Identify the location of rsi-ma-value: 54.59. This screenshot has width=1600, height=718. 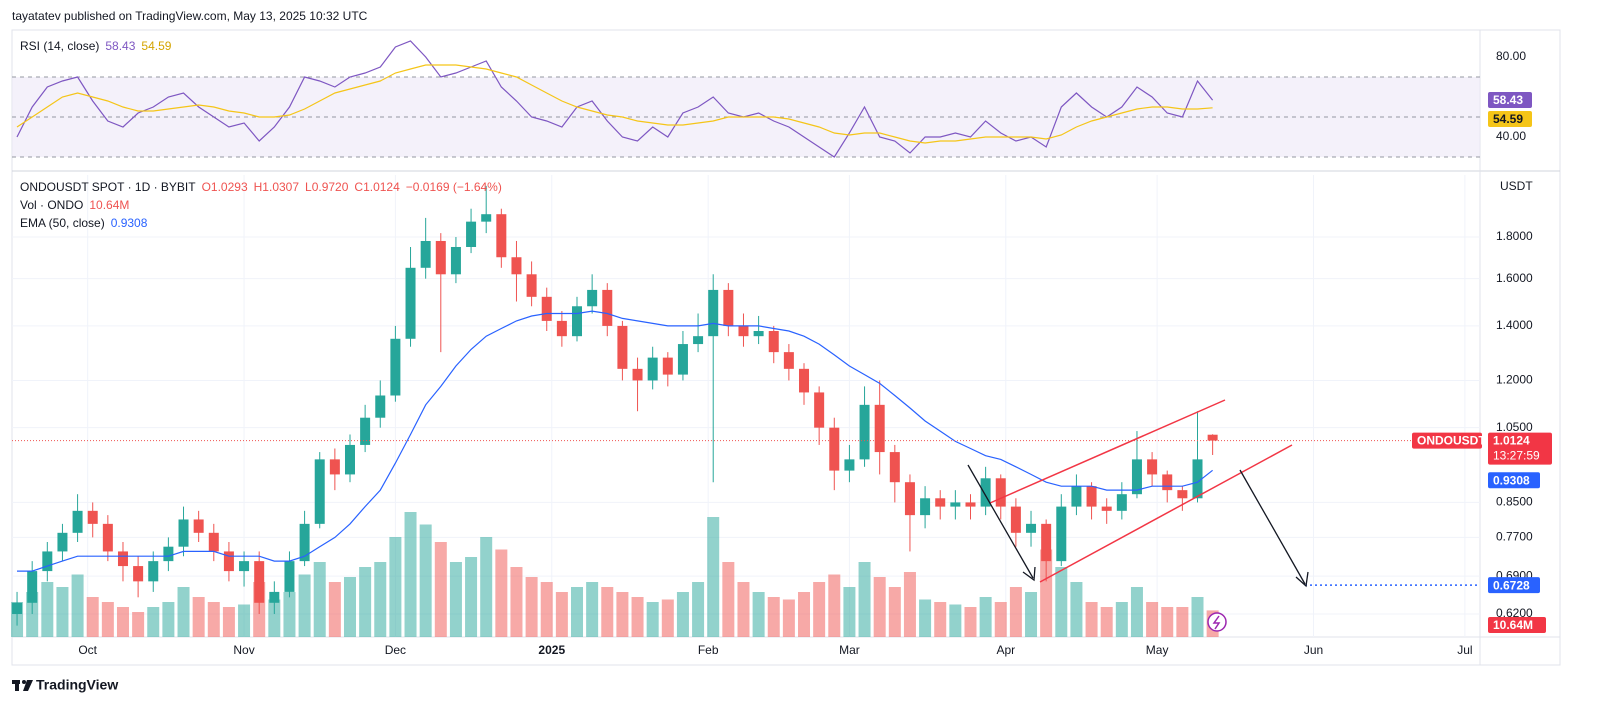
(156, 46).